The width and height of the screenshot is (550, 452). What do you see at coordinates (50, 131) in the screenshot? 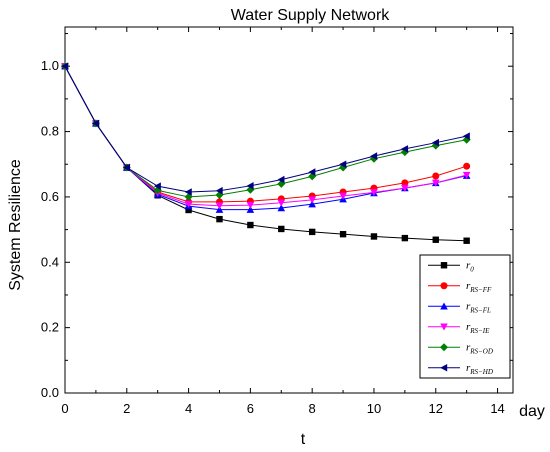
I see `y-tick-label: 0.8` at bounding box center [50, 131].